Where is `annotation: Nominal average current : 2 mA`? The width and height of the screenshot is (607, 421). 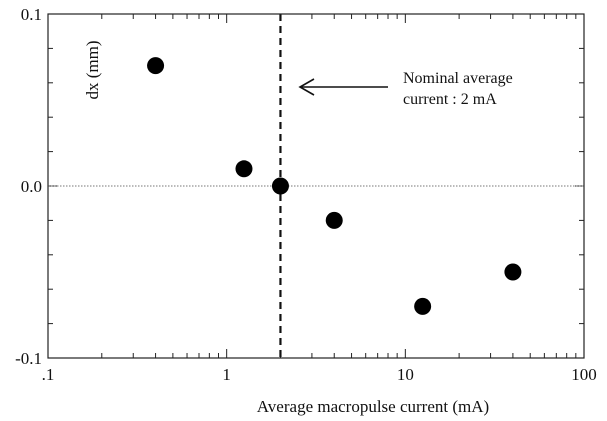
annotation: Nominal average current : 2 mA is located at coordinates (405, 89).